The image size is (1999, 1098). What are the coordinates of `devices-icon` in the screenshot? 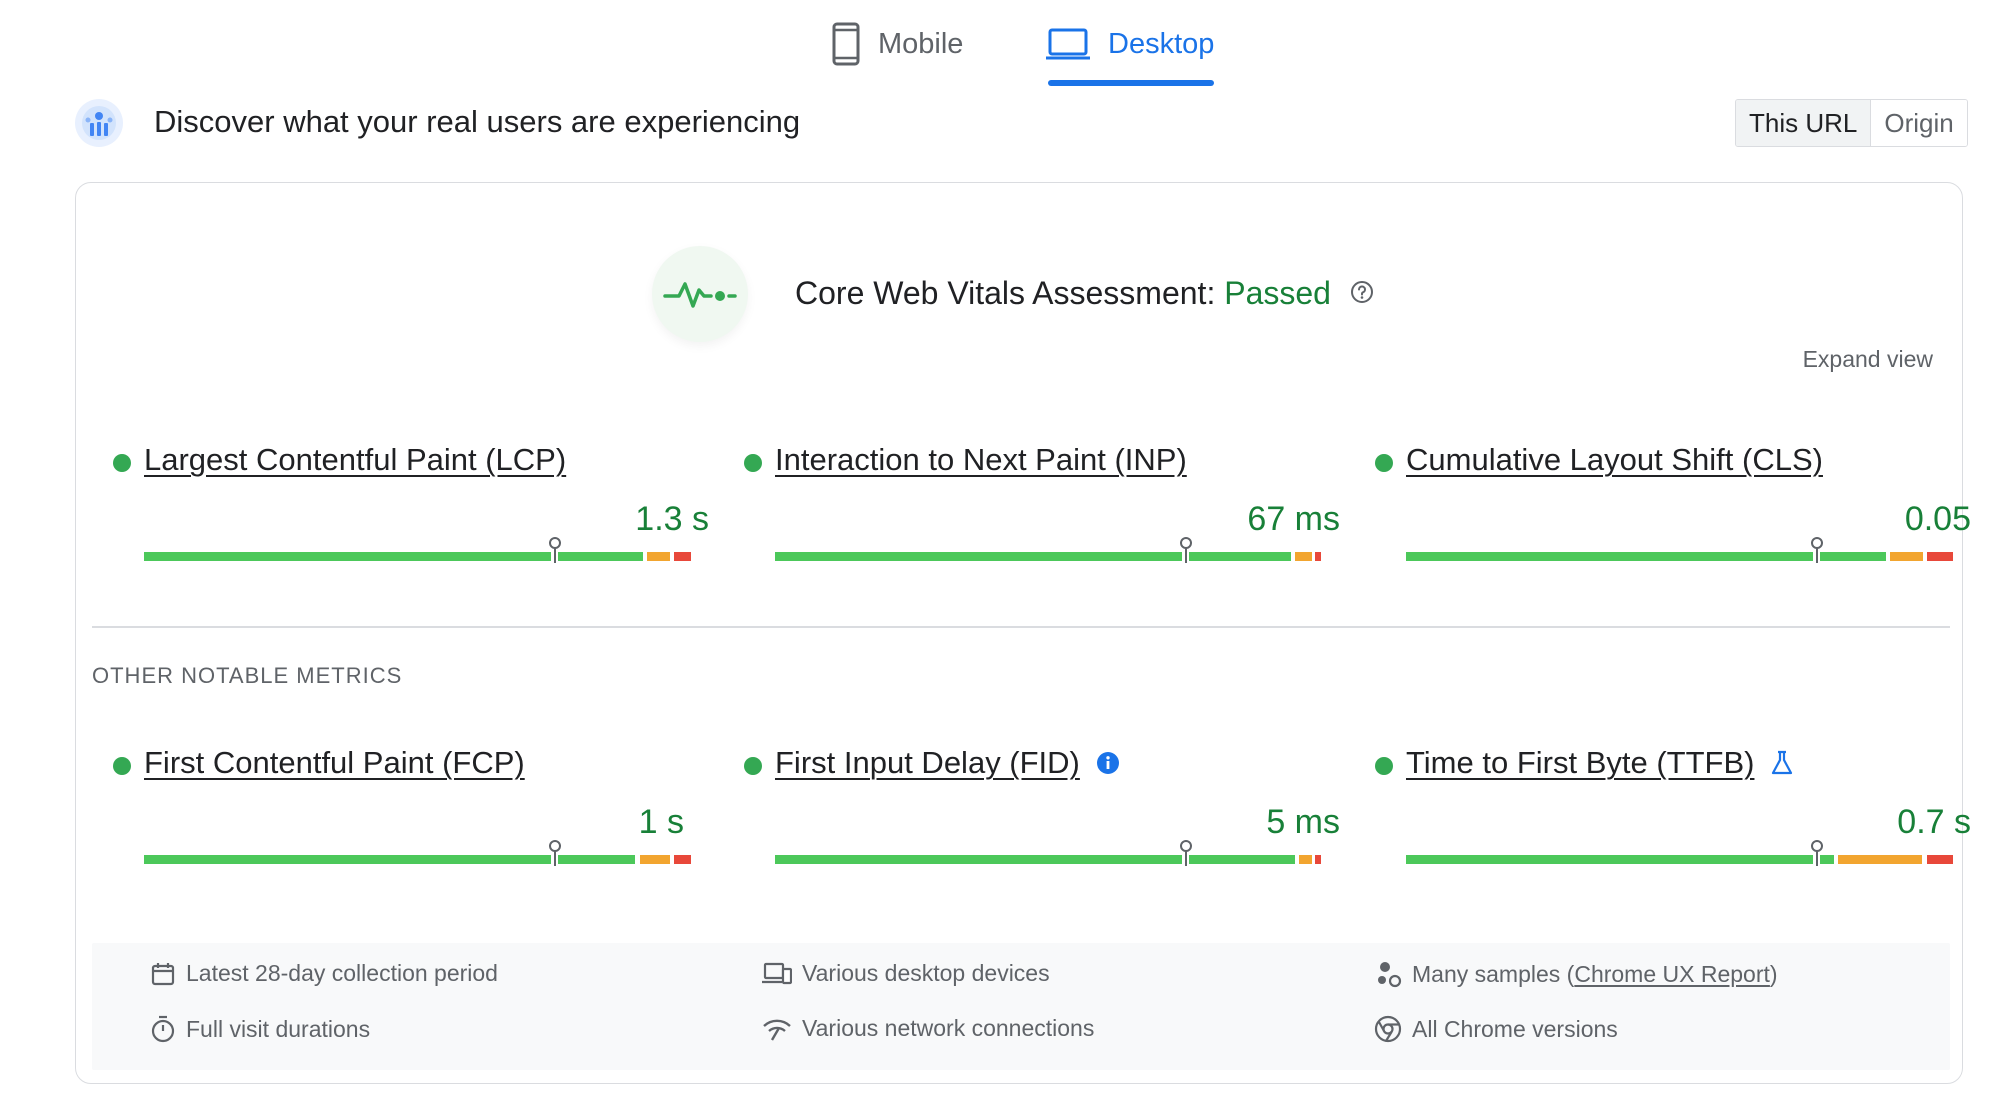 It's located at (777, 973).